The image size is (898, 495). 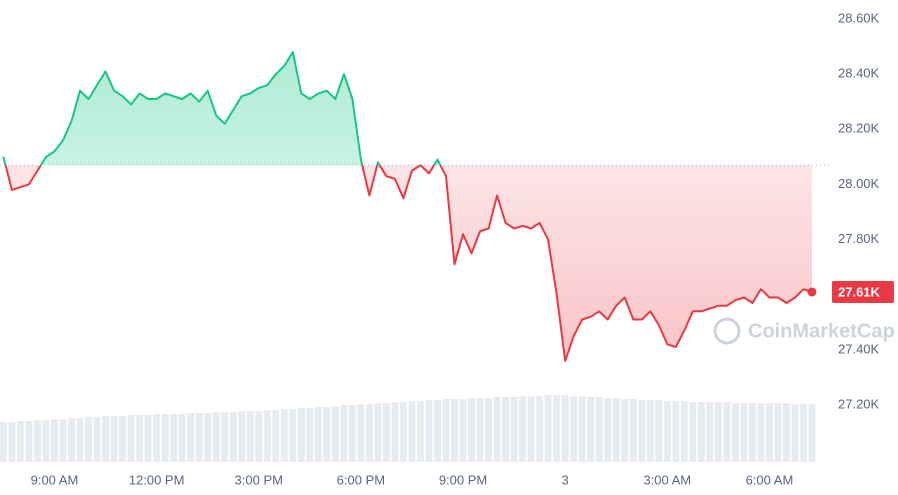 I want to click on y-tick-label: 27.80K, so click(x=859, y=238).